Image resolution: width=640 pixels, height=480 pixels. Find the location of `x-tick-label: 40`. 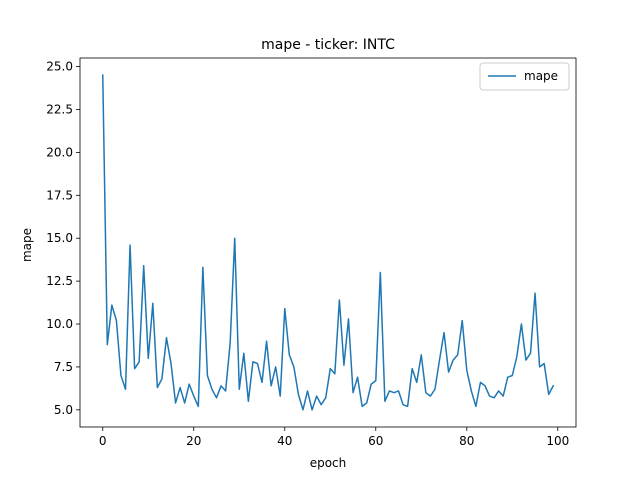

x-tick-label: 40 is located at coordinates (284, 441).